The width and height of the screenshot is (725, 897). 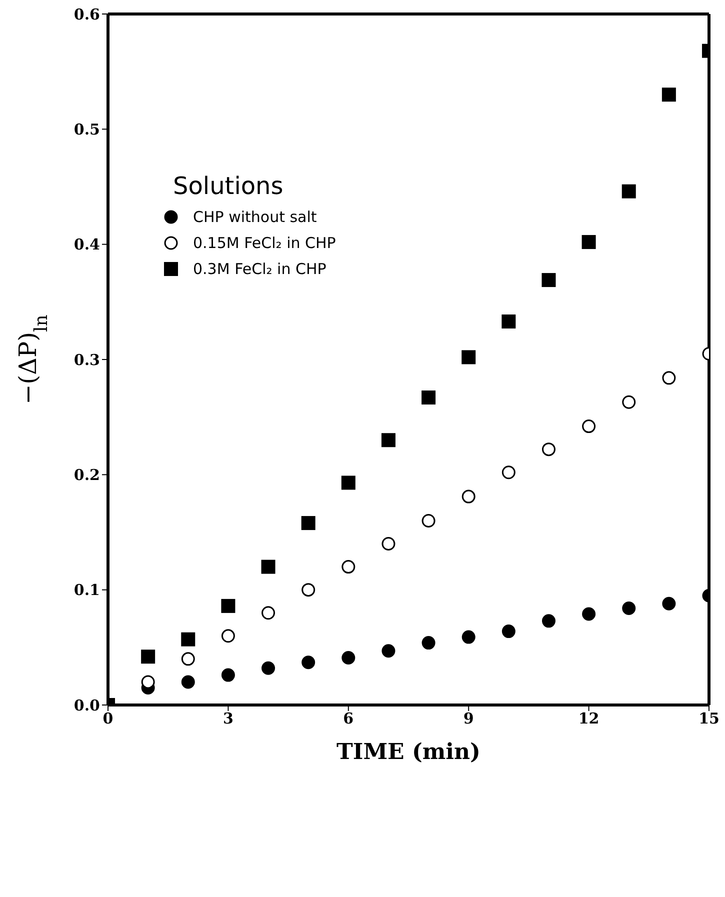 I want to click on y-tick-label: 0.1, so click(x=87, y=590).